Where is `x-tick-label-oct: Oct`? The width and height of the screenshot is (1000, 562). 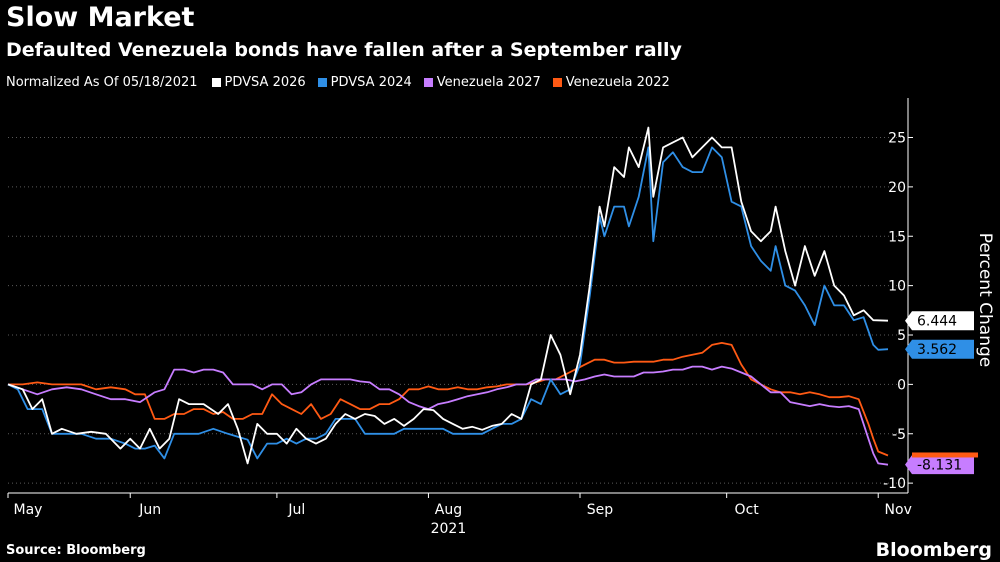 x-tick-label-oct: Oct is located at coordinates (747, 510).